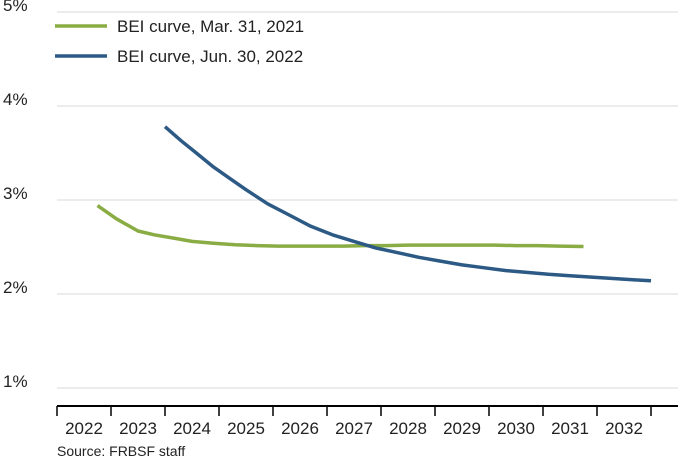 Image resolution: width=680 pixels, height=466 pixels. I want to click on y-tick-label: 2%, so click(15, 287).